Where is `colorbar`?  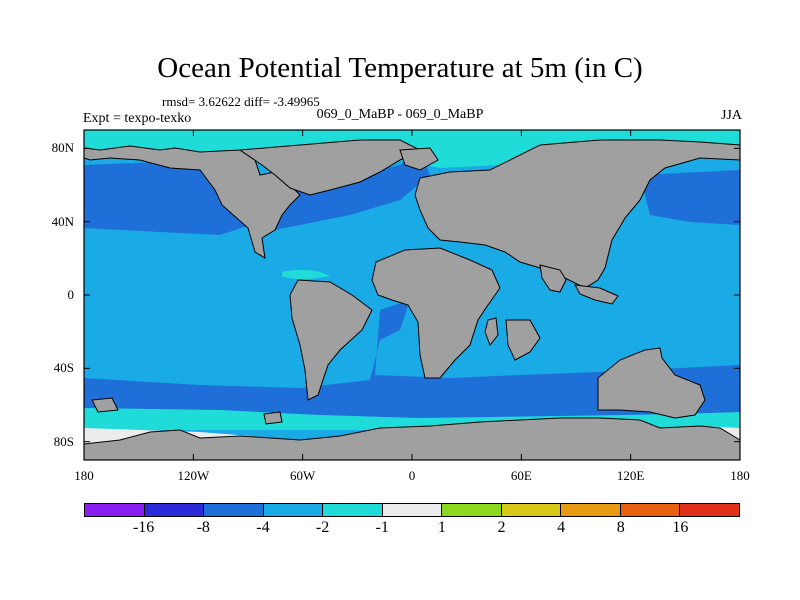 colorbar is located at coordinates (412, 510).